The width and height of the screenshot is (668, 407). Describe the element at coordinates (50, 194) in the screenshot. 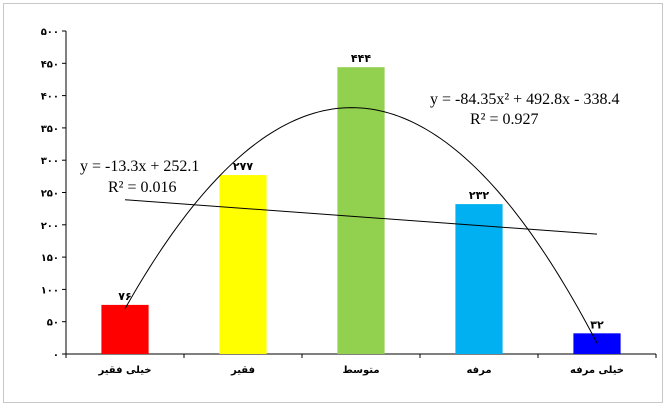

I see `y-tick-label: ۲۵۰` at that location.